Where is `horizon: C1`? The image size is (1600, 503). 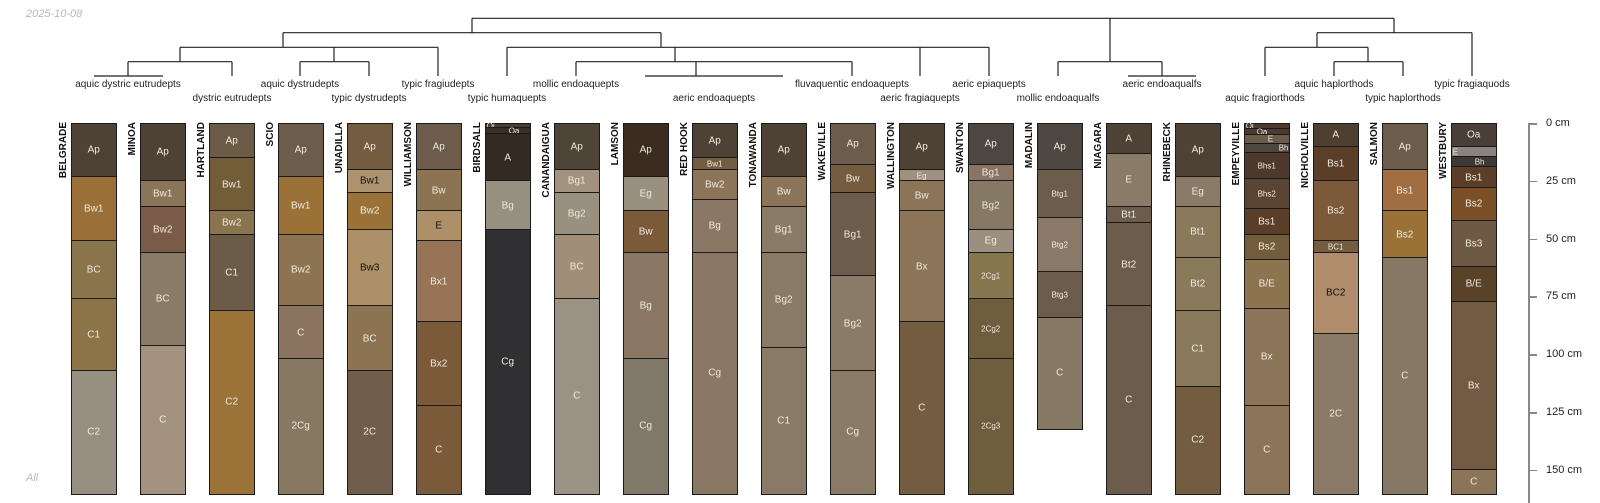 horizon: C1 is located at coordinates (783, 420).